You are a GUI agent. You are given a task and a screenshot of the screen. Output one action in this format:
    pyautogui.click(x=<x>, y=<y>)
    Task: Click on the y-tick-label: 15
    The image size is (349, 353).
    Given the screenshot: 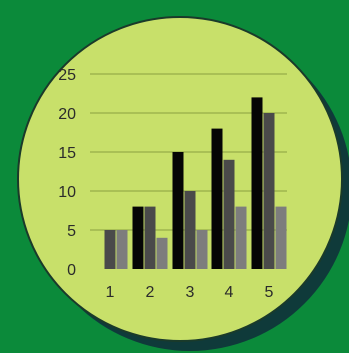 What is the action you would take?
    pyautogui.click(x=67, y=153)
    